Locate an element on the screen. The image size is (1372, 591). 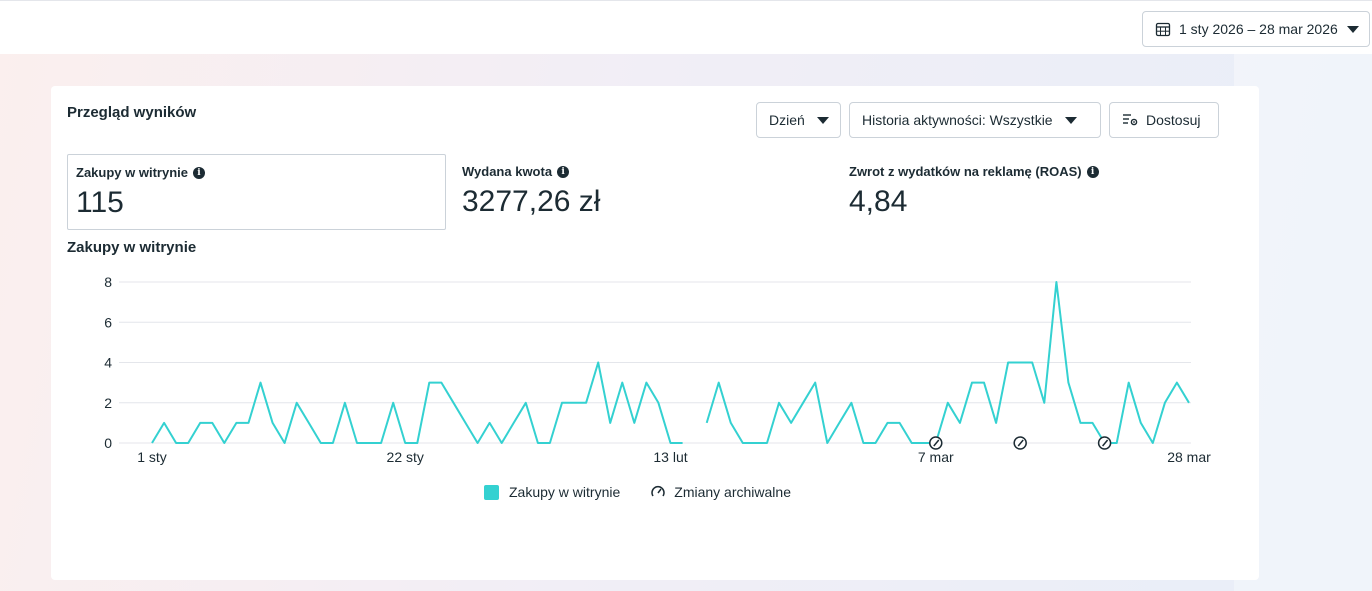
customize-button: Dostosuj is located at coordinates (1164, 120).